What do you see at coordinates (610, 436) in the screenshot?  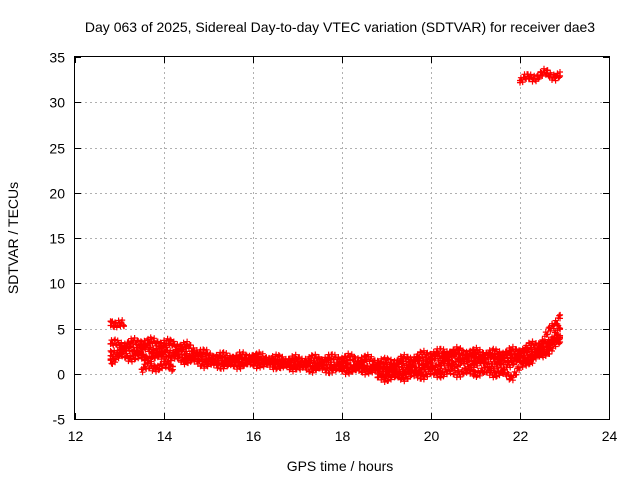 I see `x-tick-label: 24` at bounding box center [610, 436].